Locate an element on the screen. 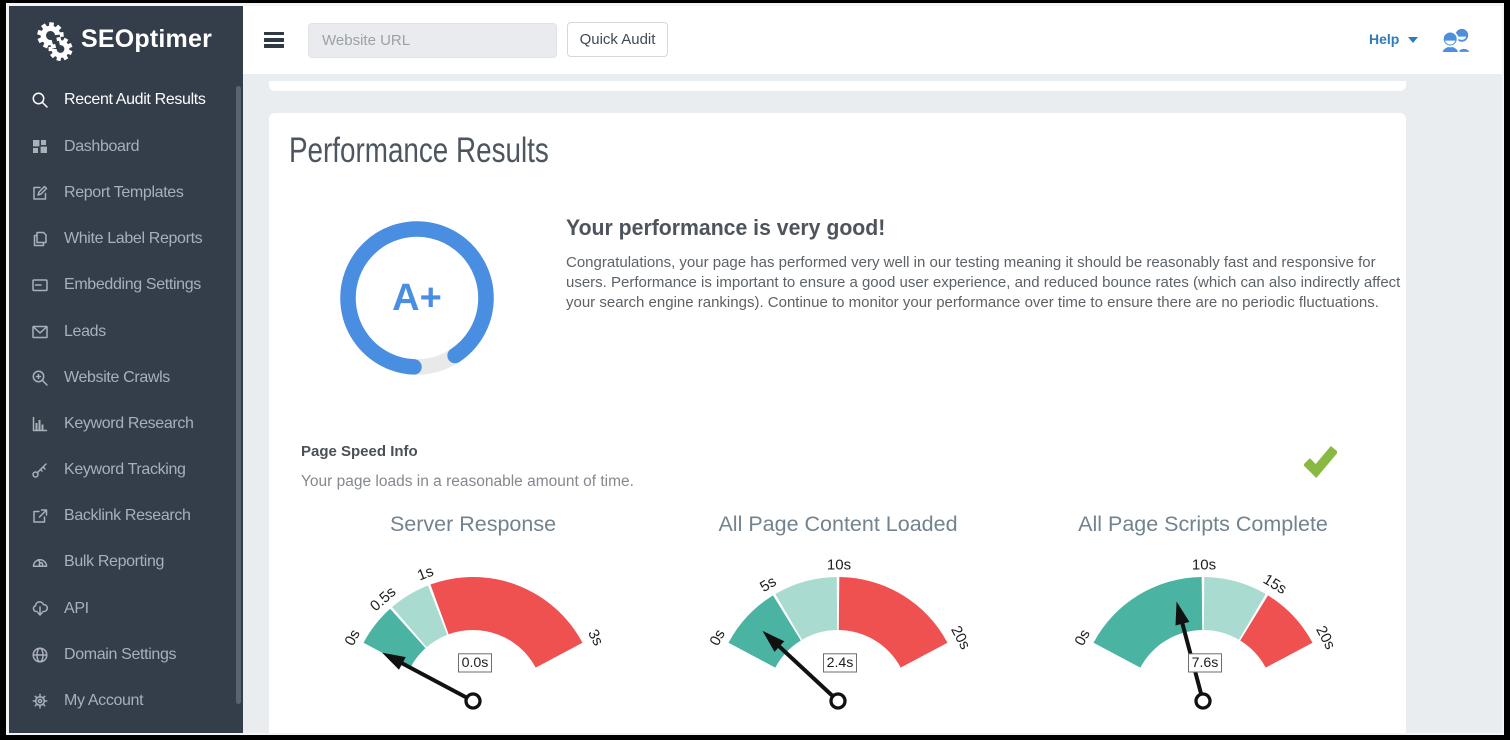  svg-text: A+ is located at coordinates (417, 298).